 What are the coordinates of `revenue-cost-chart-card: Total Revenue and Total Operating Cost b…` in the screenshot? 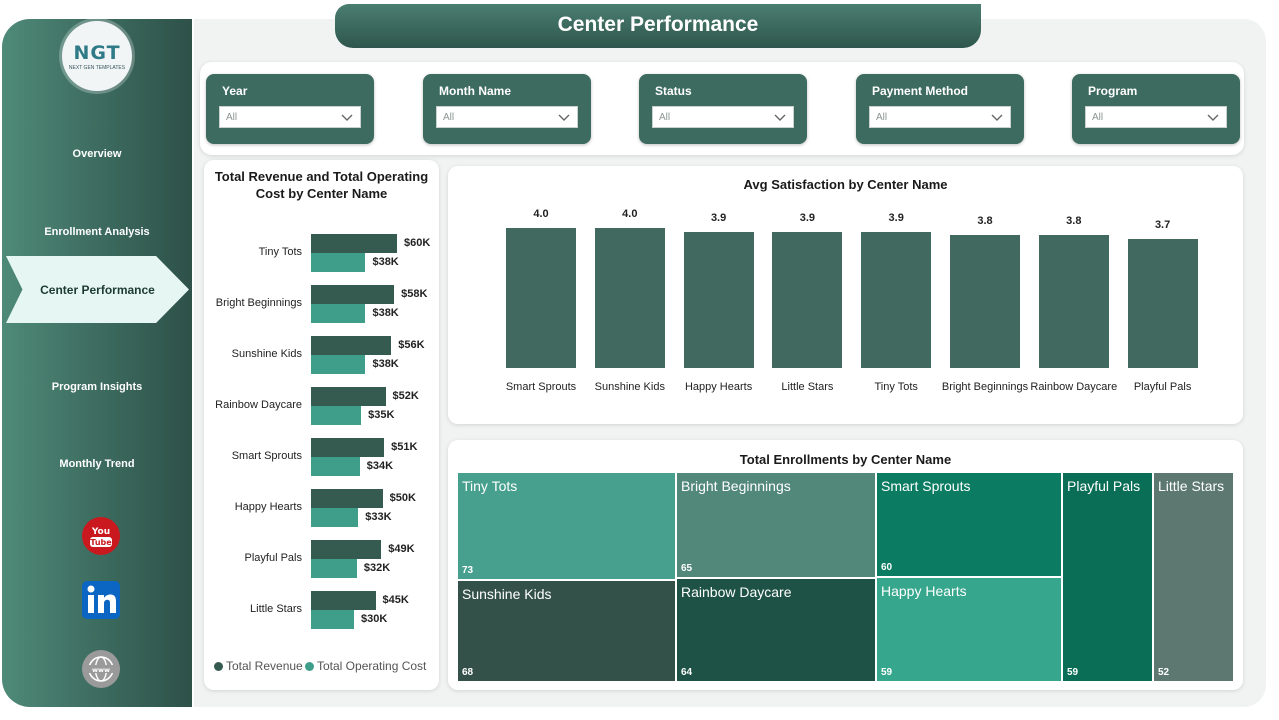 It's located at (321, 425).